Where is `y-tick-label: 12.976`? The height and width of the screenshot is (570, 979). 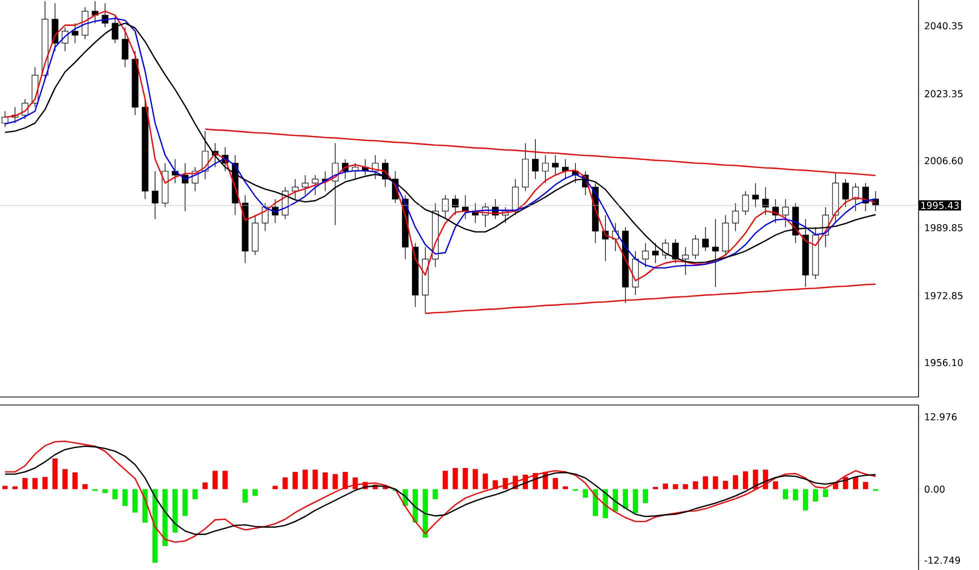
y-tick-label: 12.976 is located at coordinates (941, 416).